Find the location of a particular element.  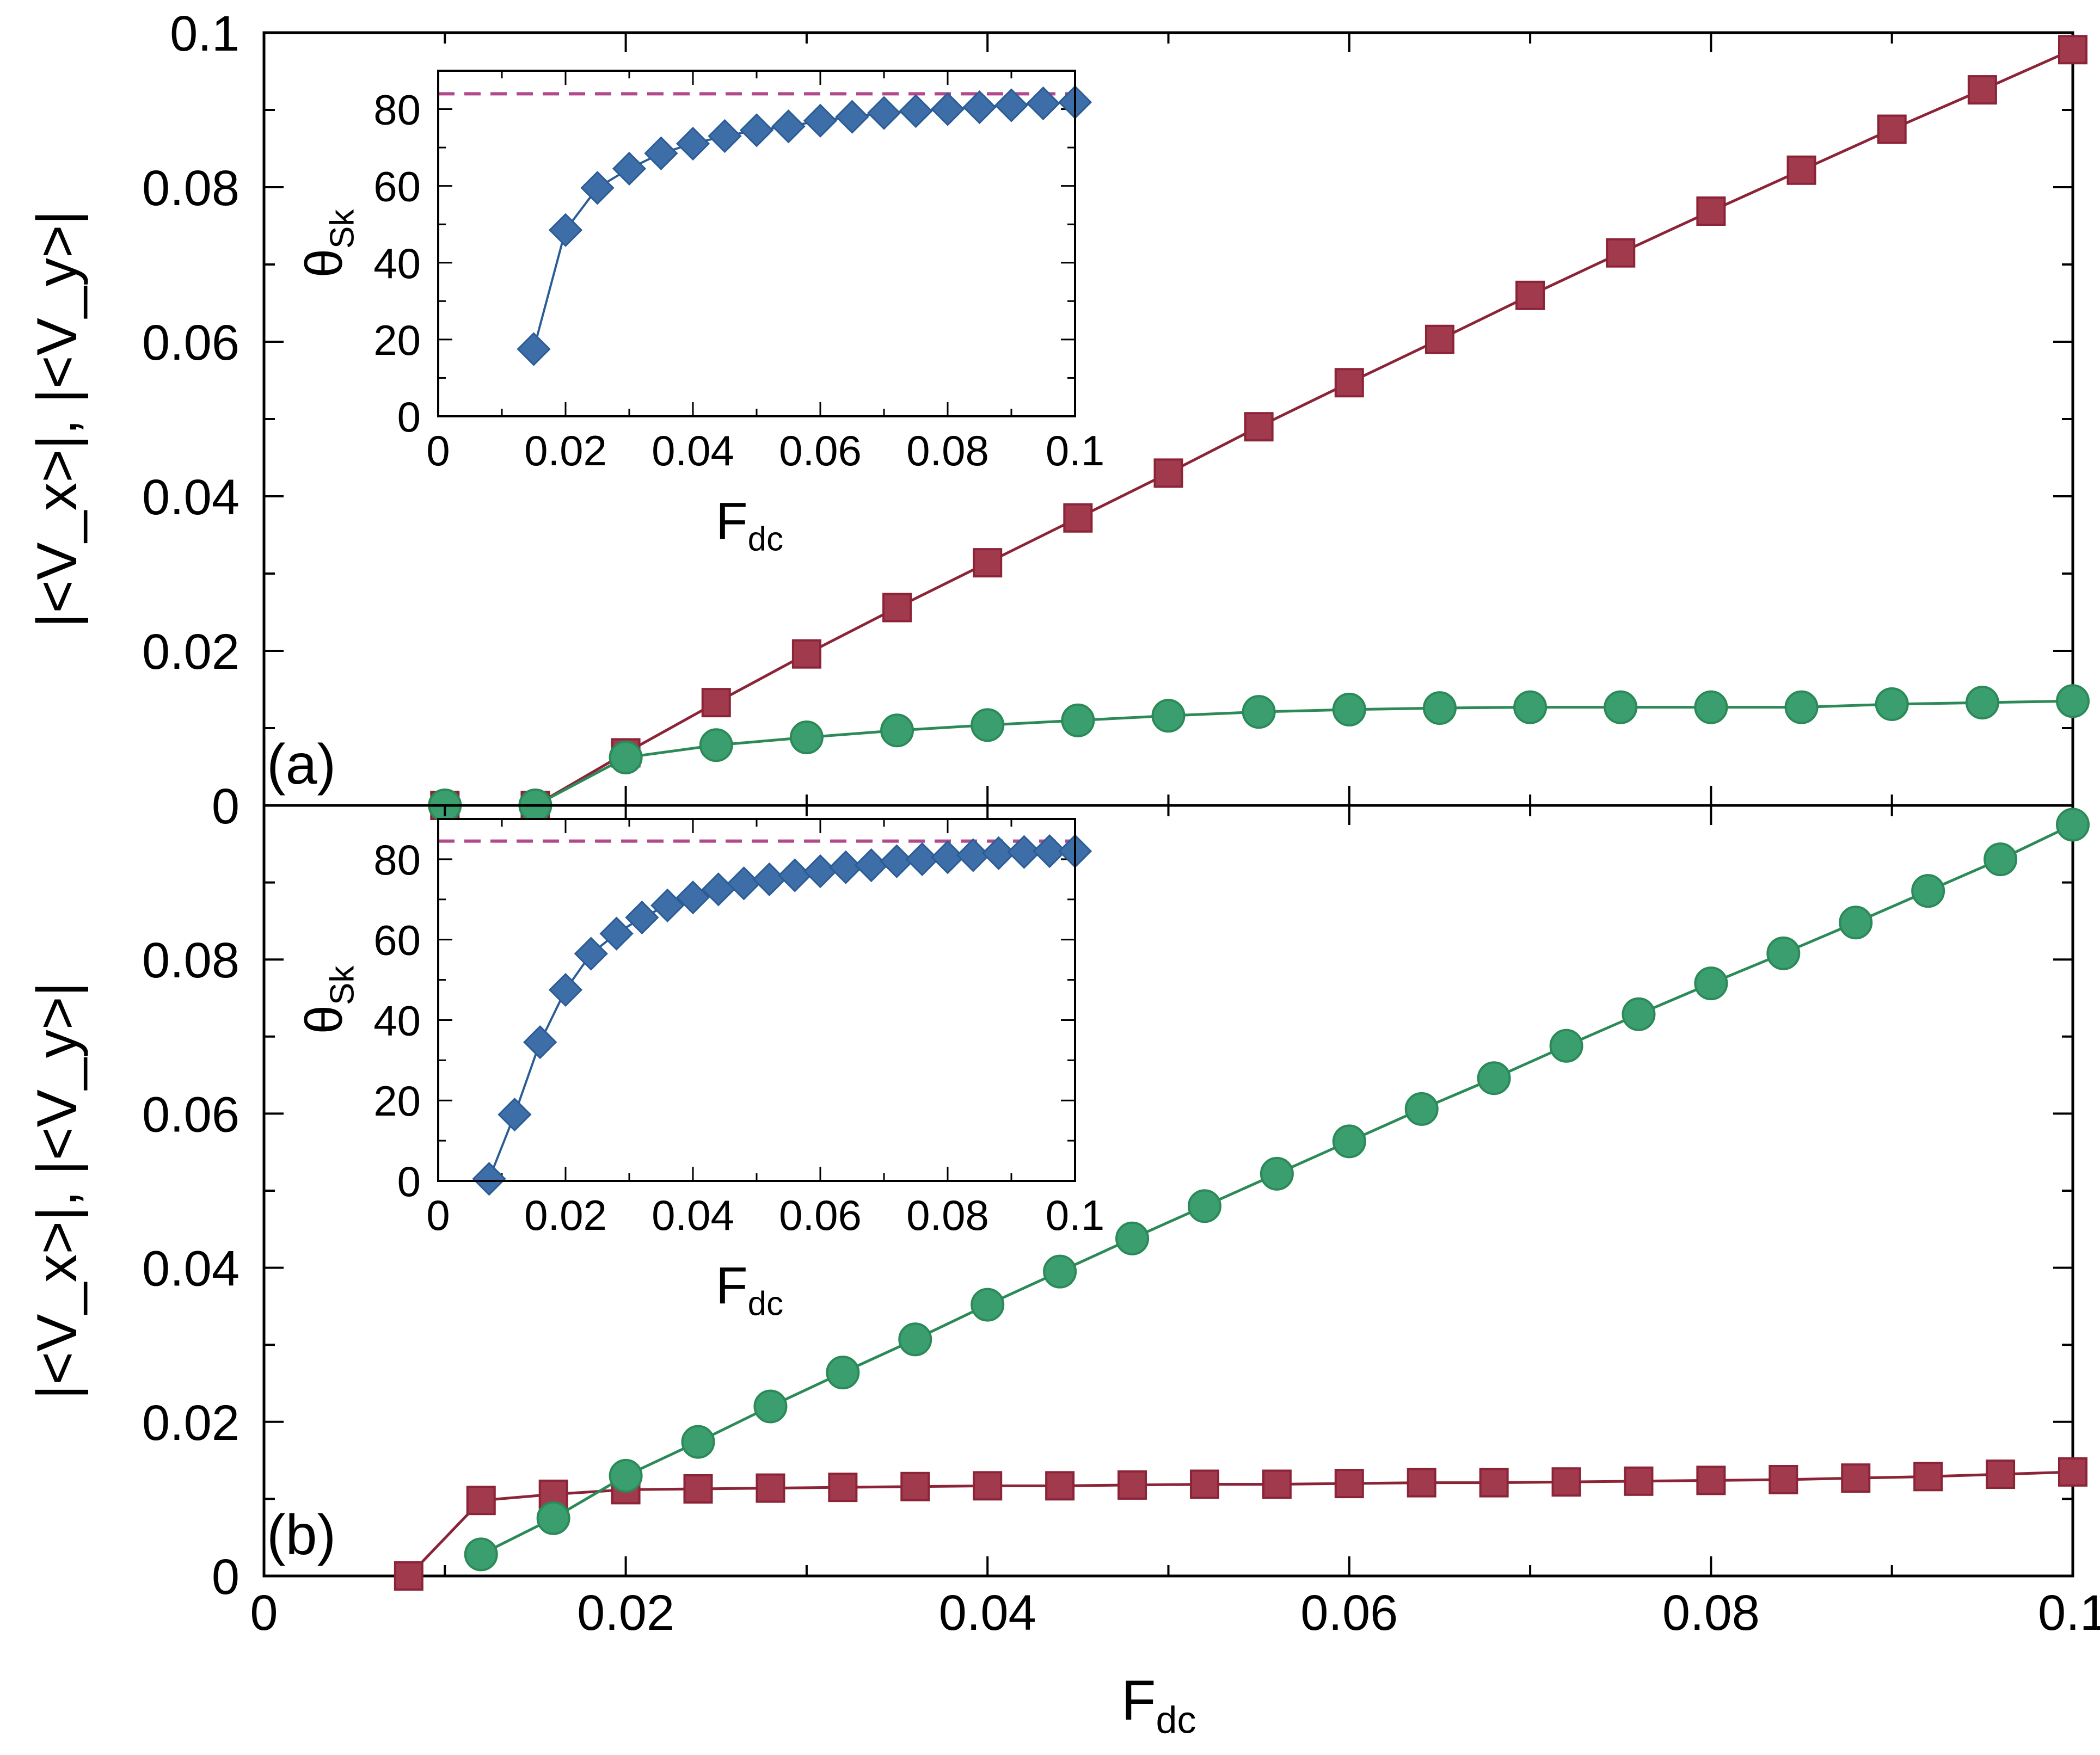

x-tick-label: 0 is located at coordinates (264, 1613).